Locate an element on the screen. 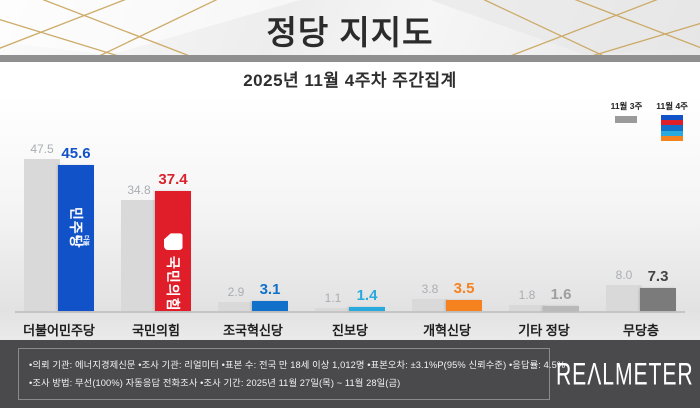 The height and width of the screenshot is (408, 700). curr-week-bar: 1.4 is located at coordinates (367, 299).